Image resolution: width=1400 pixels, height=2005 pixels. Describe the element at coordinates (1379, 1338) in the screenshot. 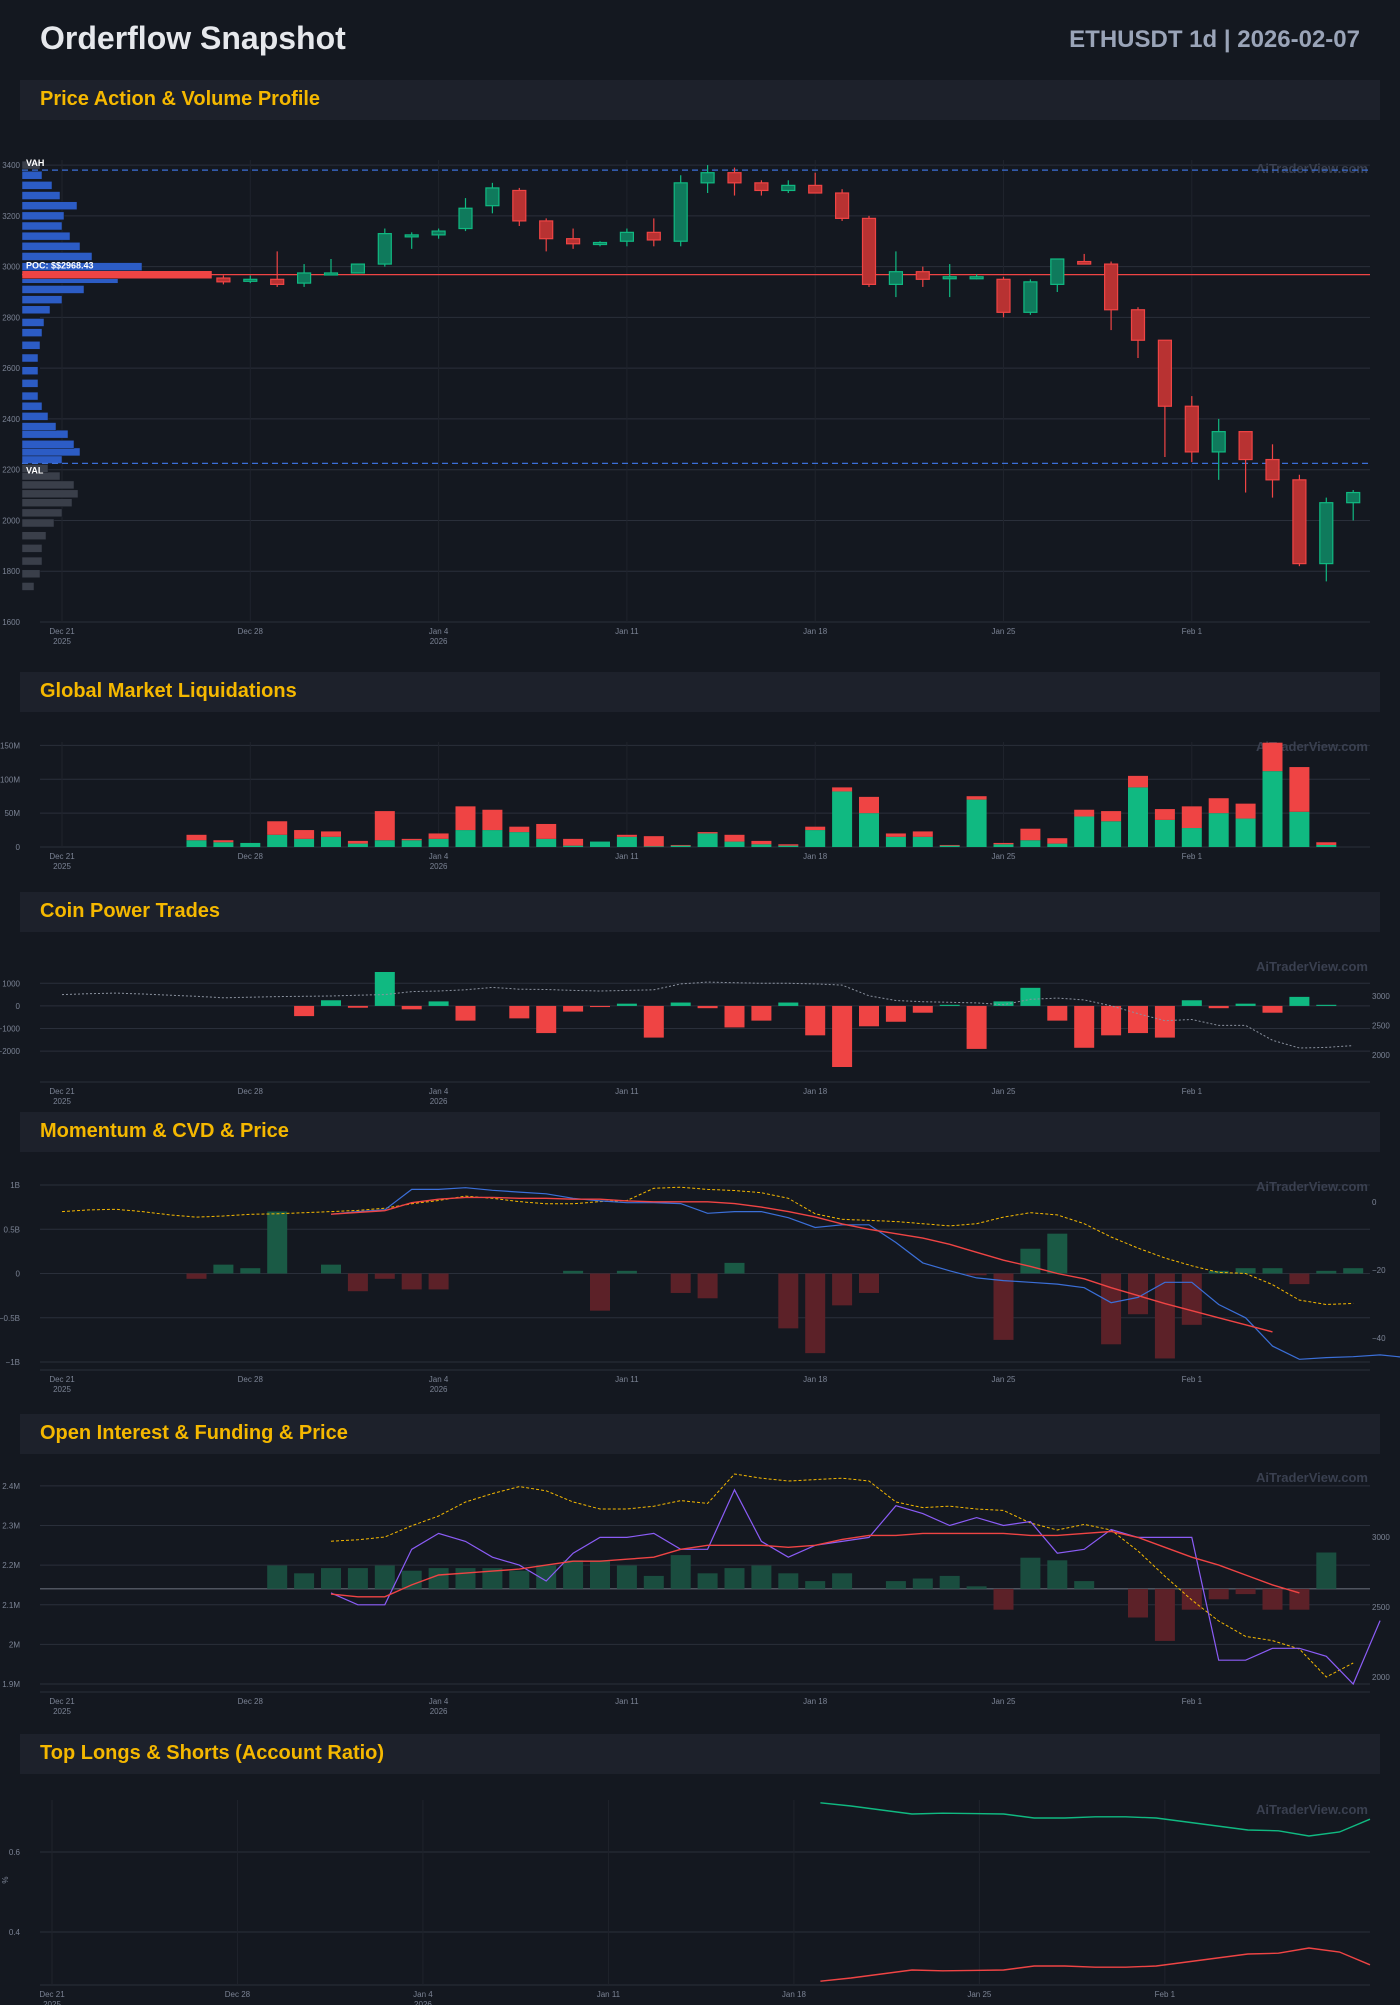

I see `y-right-tick-label: −40` at that location.